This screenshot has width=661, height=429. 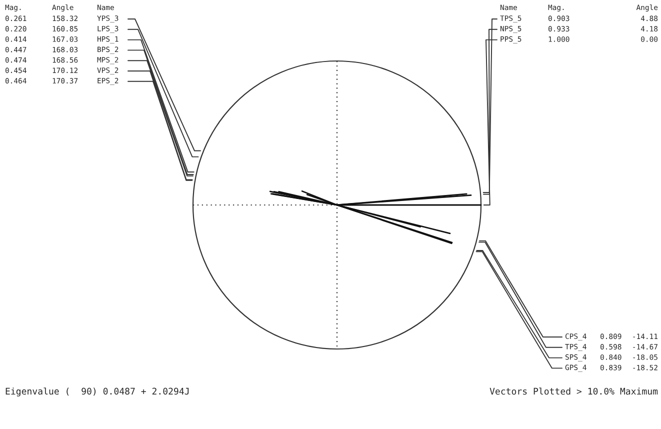 What do you see at coordinates (574, 391) in the screenshot?
I see `text: Vectors Plotted > 10.0% Maximum` at bounding box center [574, 391].